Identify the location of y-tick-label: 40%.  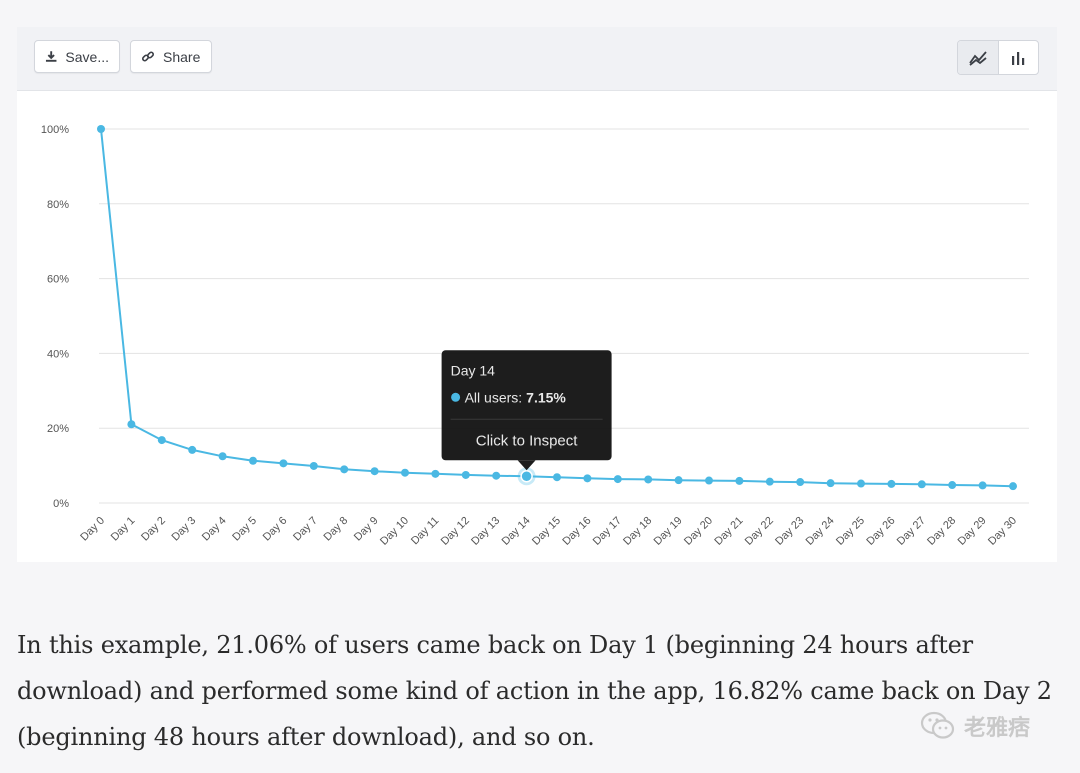
(58, 354).